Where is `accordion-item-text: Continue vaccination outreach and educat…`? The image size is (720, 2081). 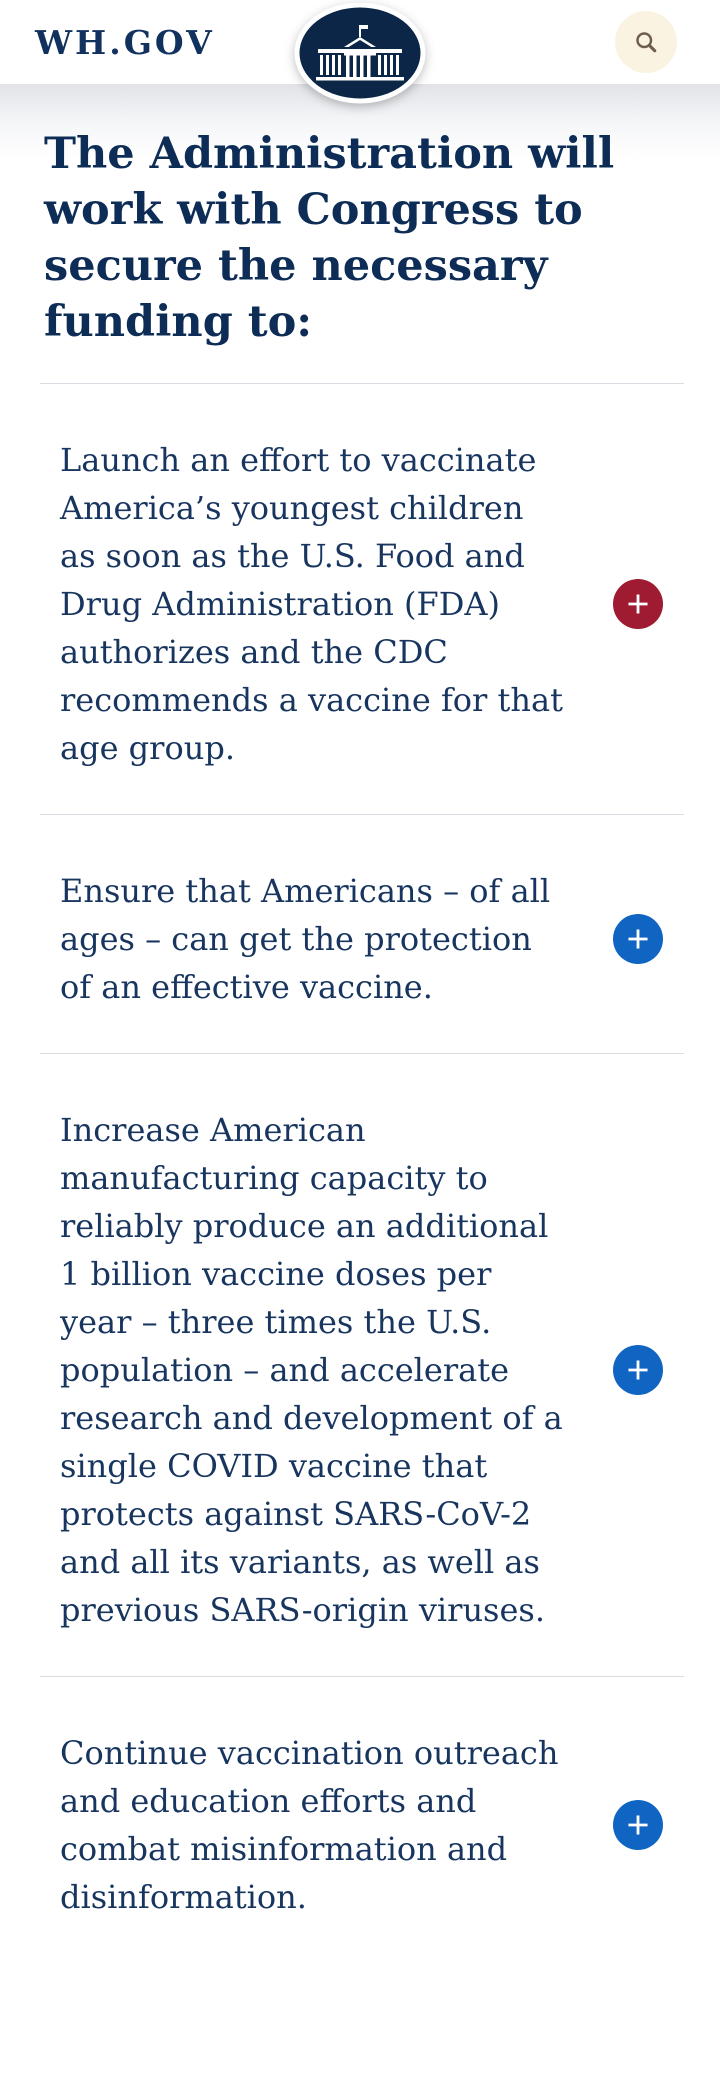
accordion-item-text: Continue vaccination outreach and educat… is located at coordinates (309, 1825).